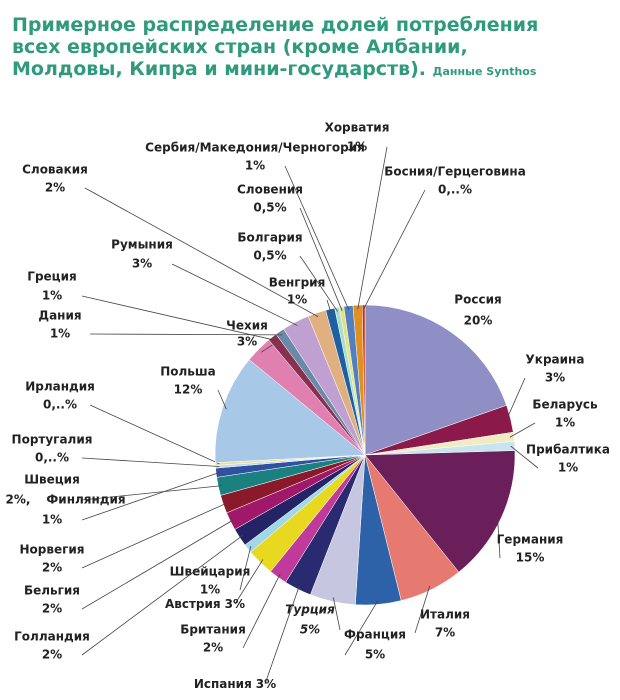 The image size is (620, 700). I want to click on slice-name: Швейцария, so click(210, 572).